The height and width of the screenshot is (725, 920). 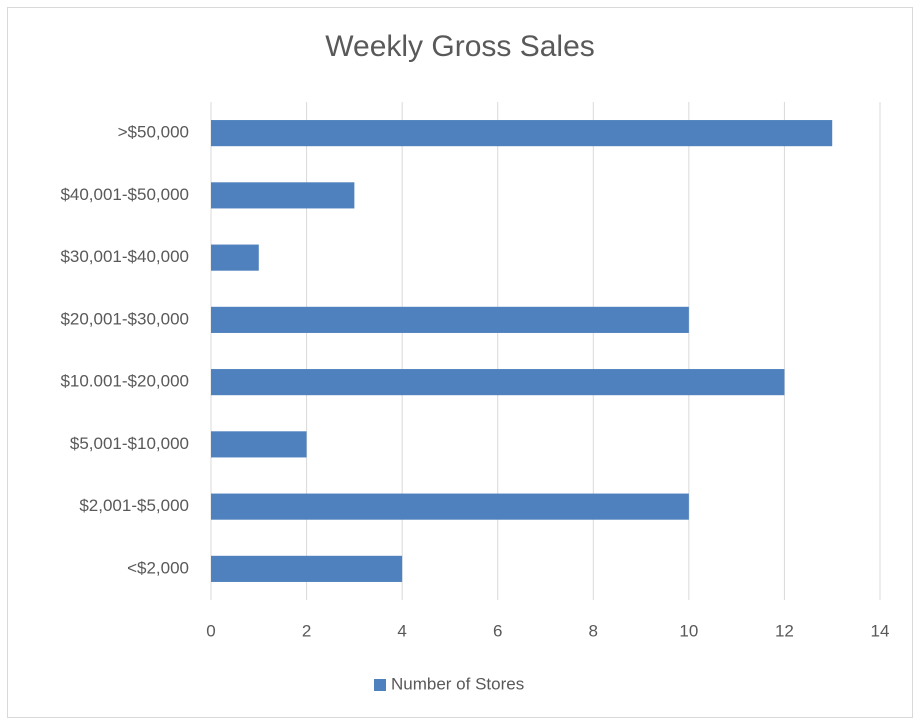 I want to click on x-tick-label: 4, so click(x=401, y=630).